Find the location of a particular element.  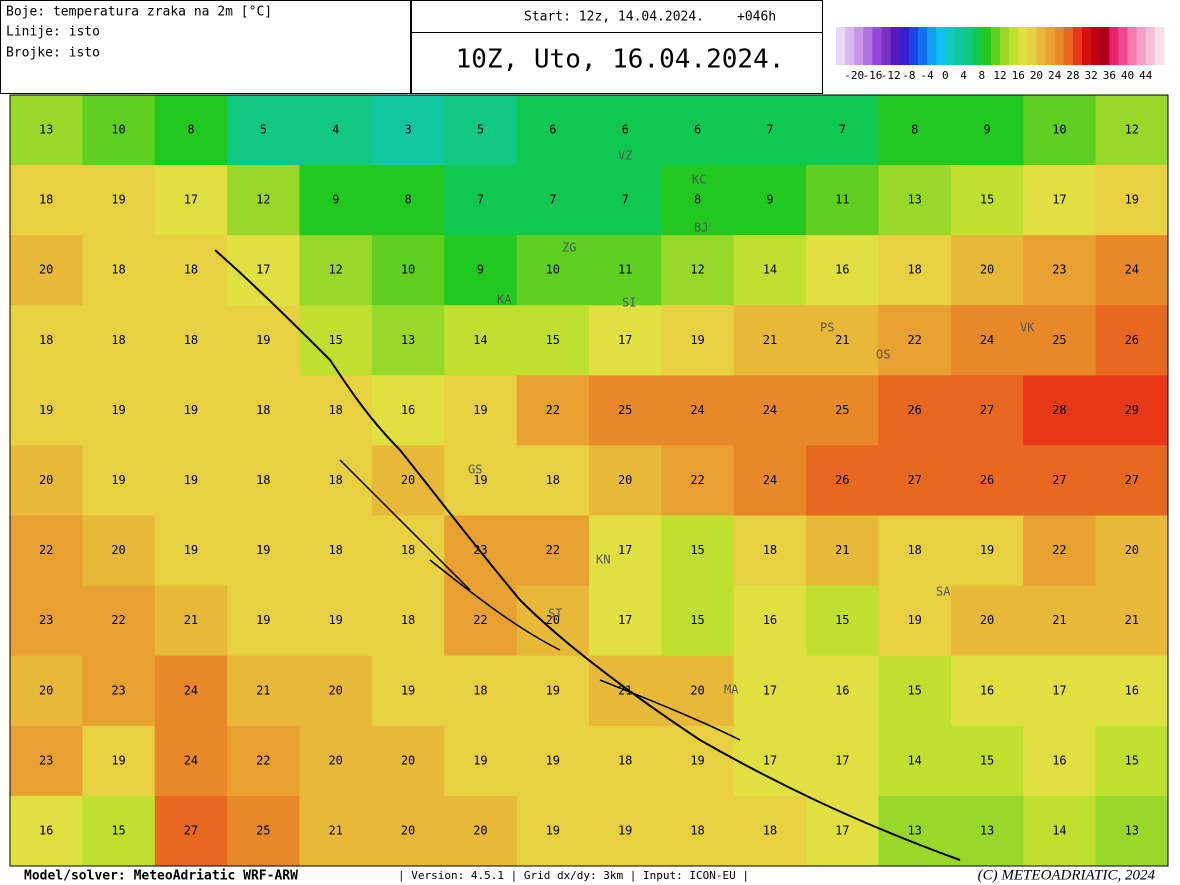

colorbar-tick-label: 28 is located at coordinates (1072, 75).